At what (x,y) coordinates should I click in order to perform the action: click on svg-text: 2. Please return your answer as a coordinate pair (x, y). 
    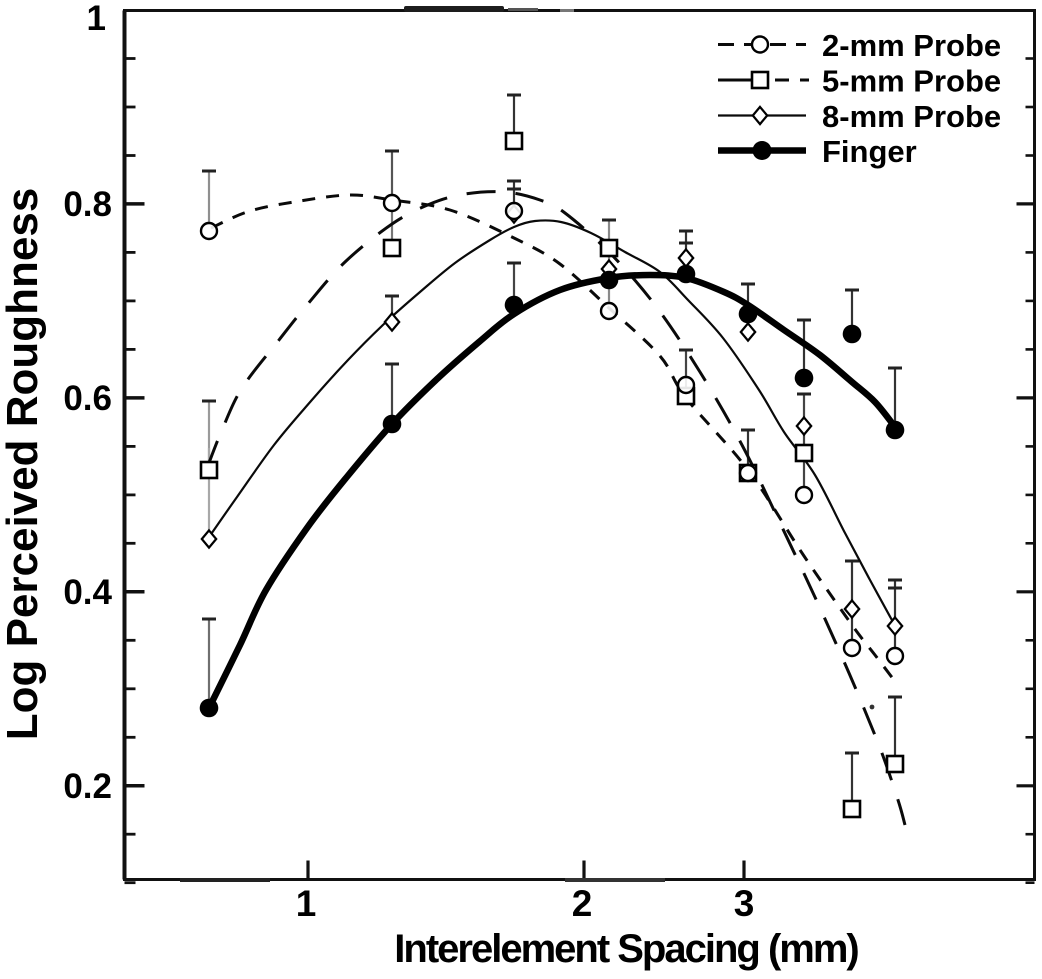
    Looking at the image, I should click on (582, 903).